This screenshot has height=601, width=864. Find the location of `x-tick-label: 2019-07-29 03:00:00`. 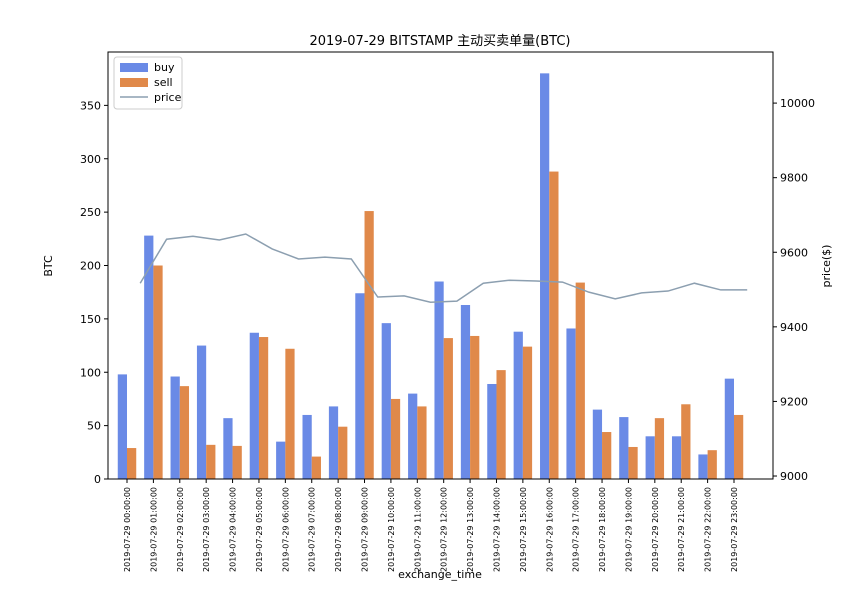

x-tick-label: 2019-07-29 03:00:00 is located at coordinates (206, 529).